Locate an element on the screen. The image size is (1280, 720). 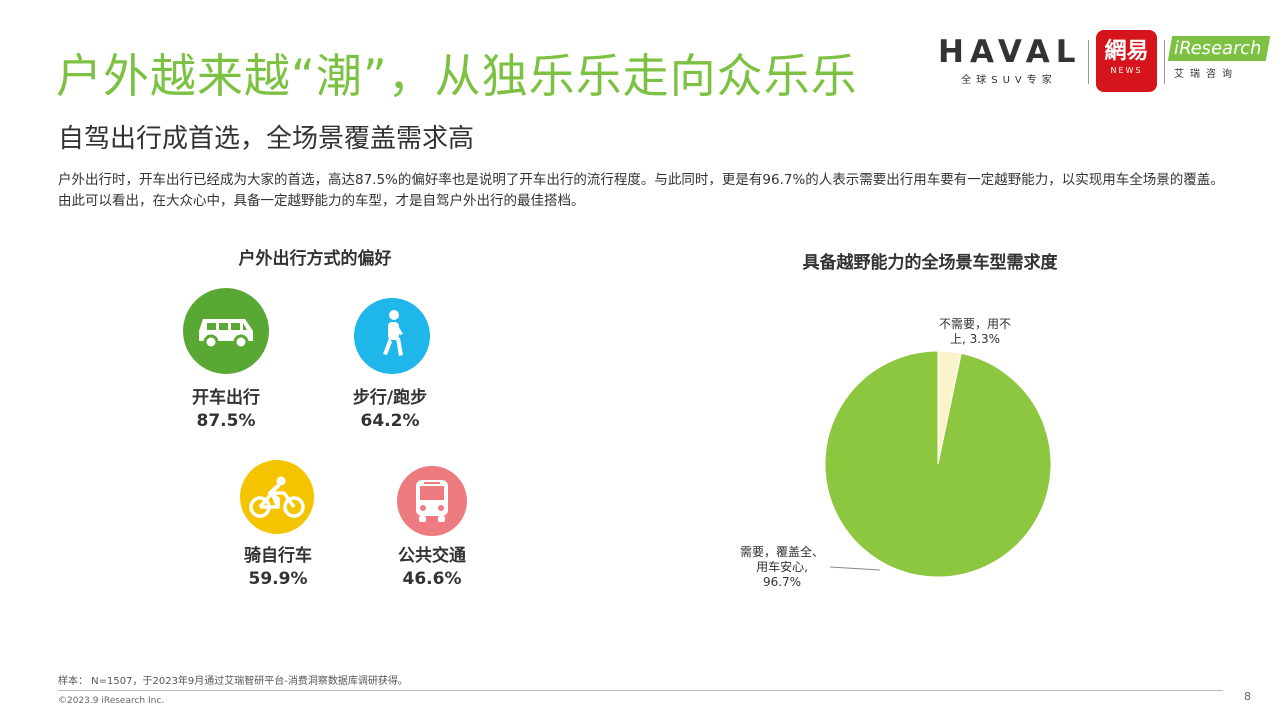
preference-chart-title: 户外出行方式的偏好 is located at coordinates (315, 259).